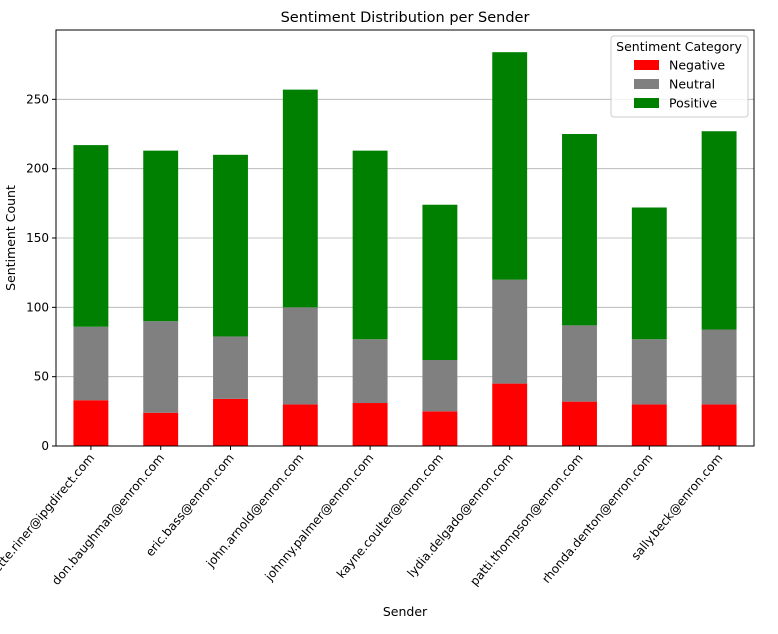  I want to click on x-axis-label: Sender, so click(405, 611).